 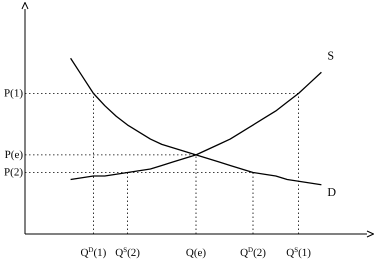 I want to click on x-tick-label: Q(e), so click(x=196, y=253).